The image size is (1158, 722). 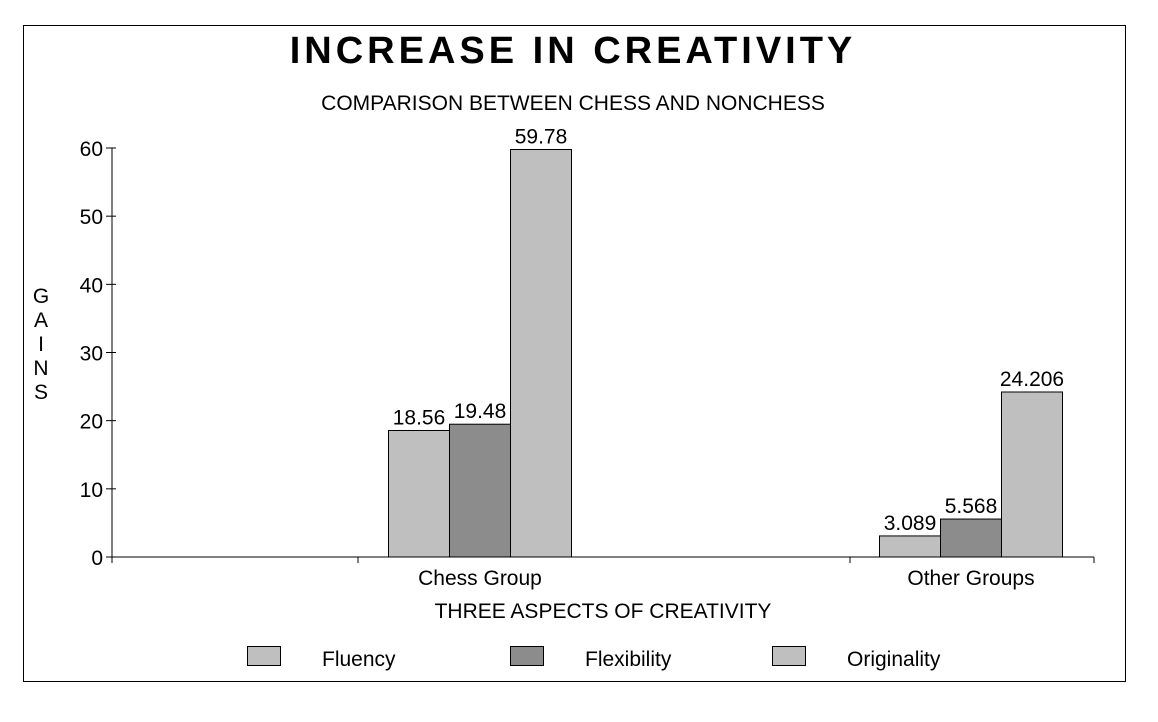 I want to click on legend-swatch-flexibility, so click(x=527, y=656).